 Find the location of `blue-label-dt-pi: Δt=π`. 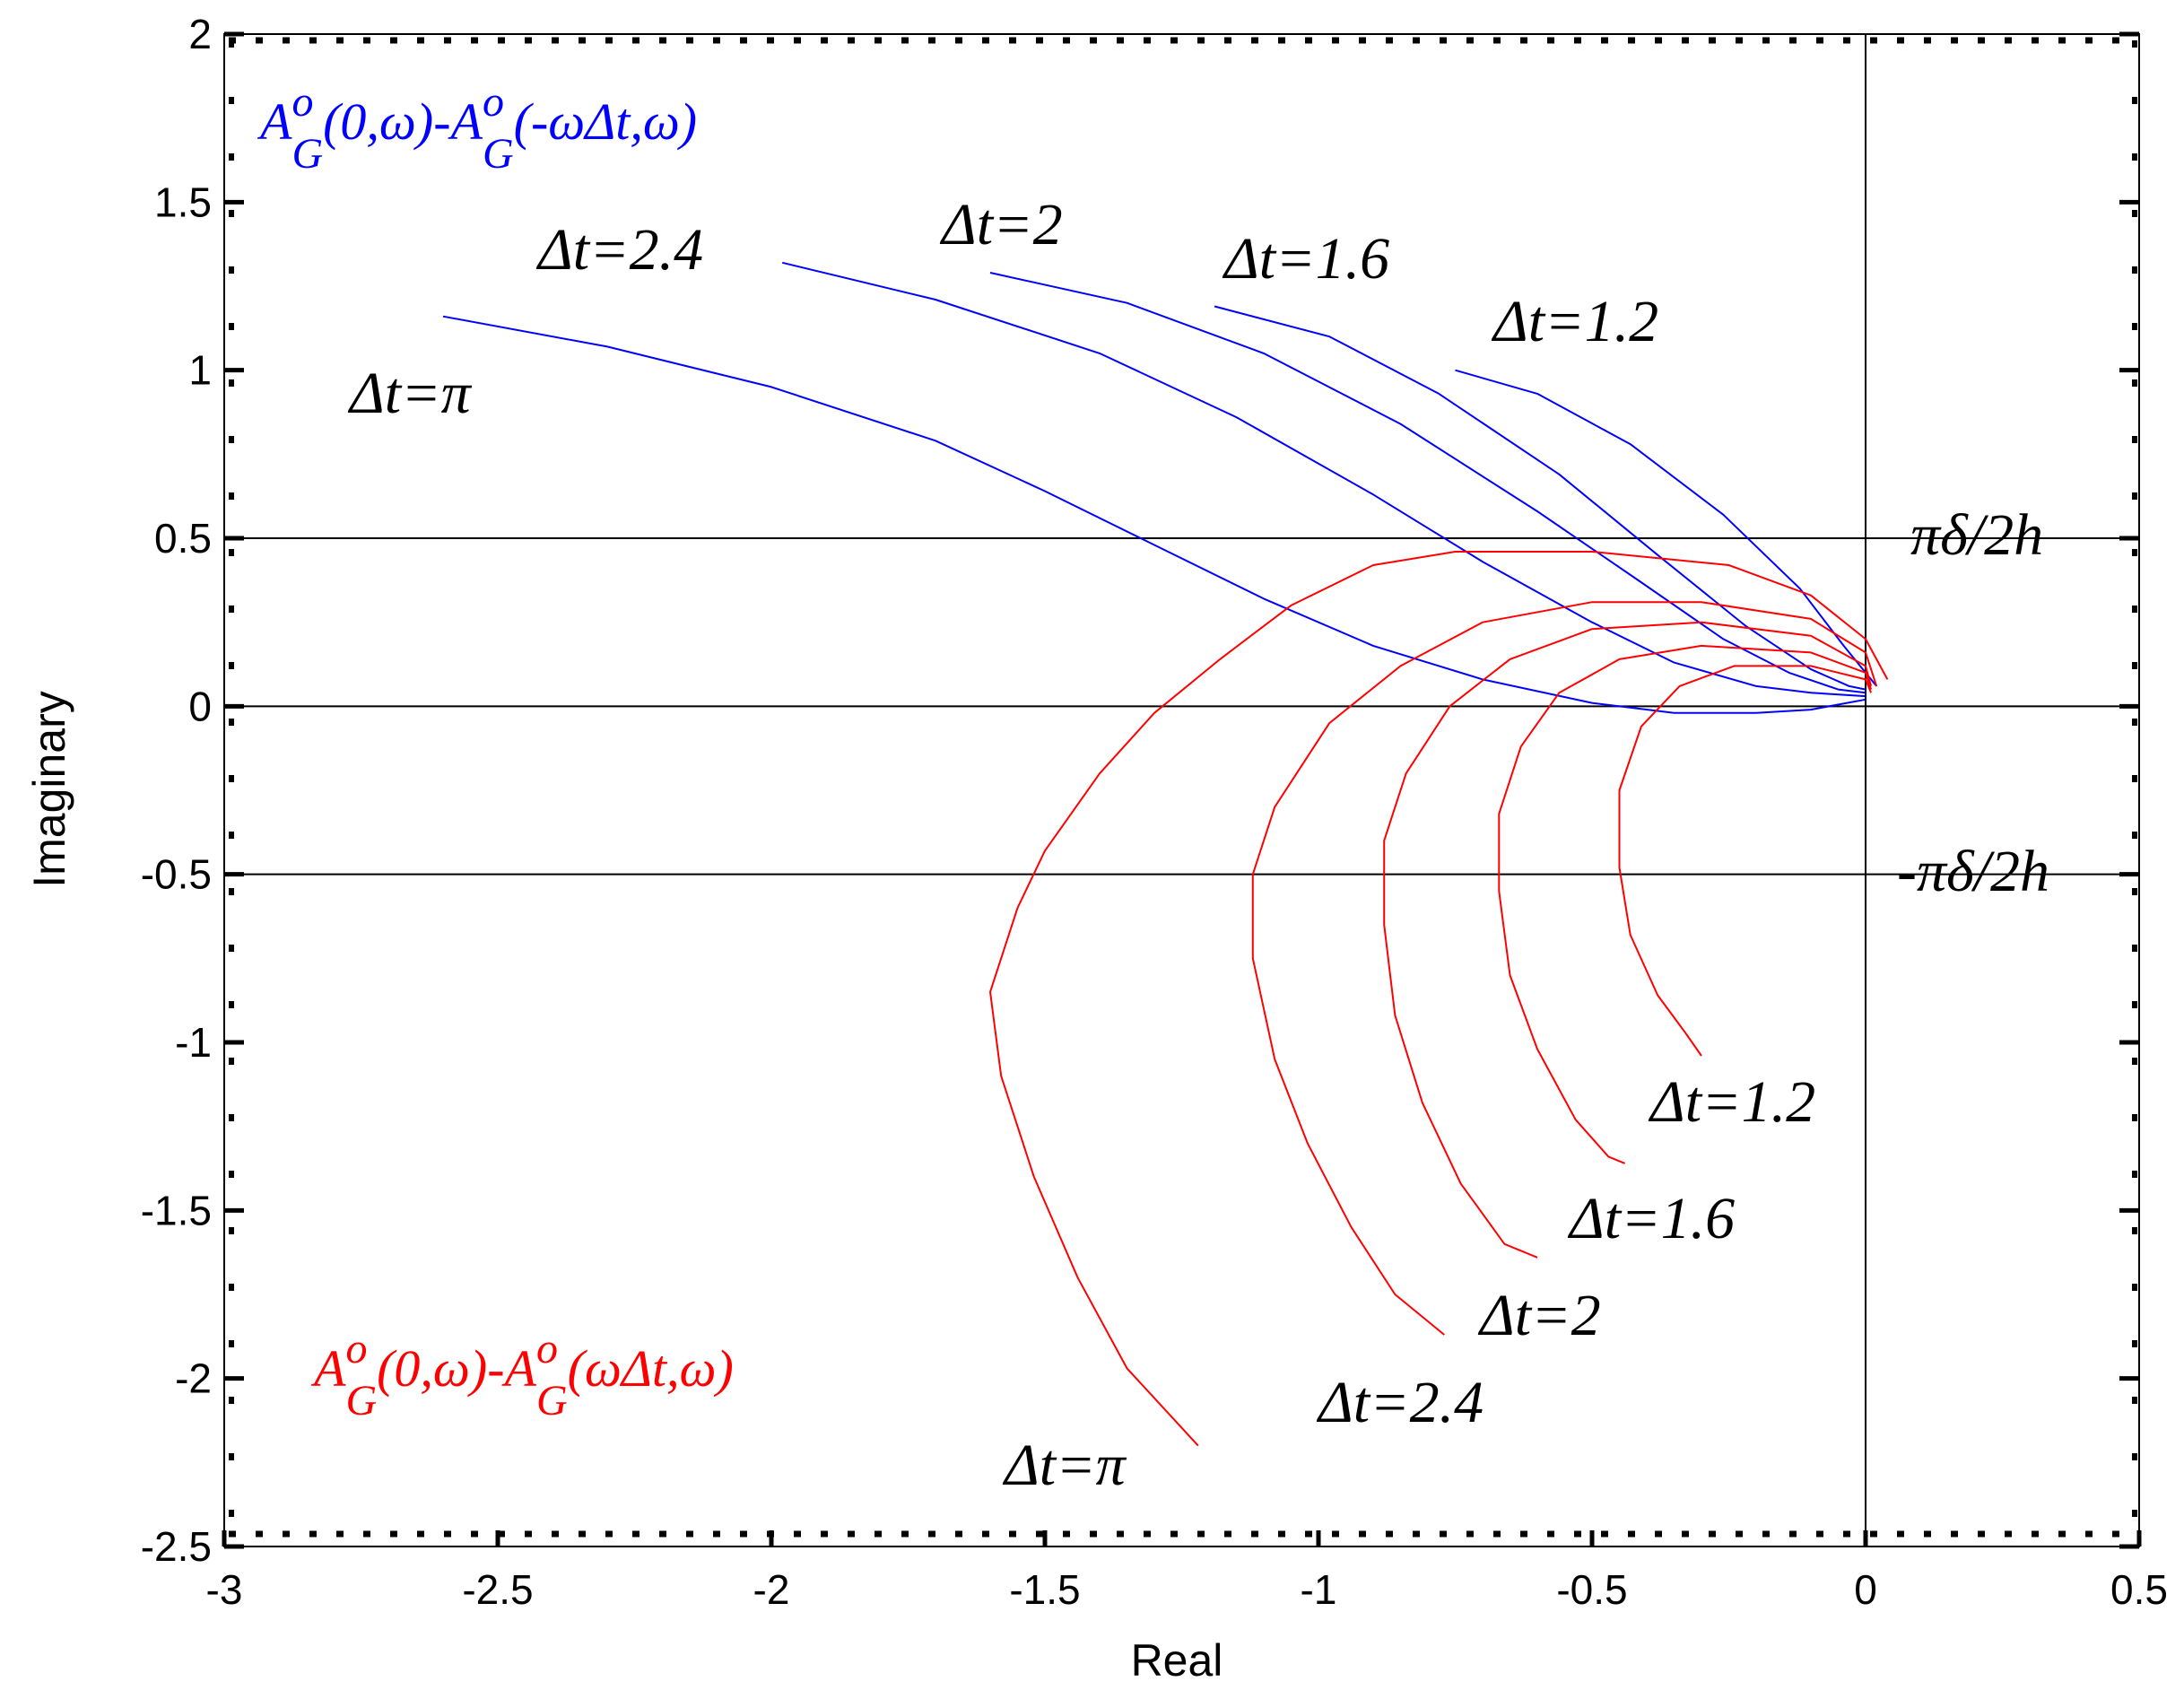

blue-label-dt-pi: Δt=π is located at coordinates (410, 394).